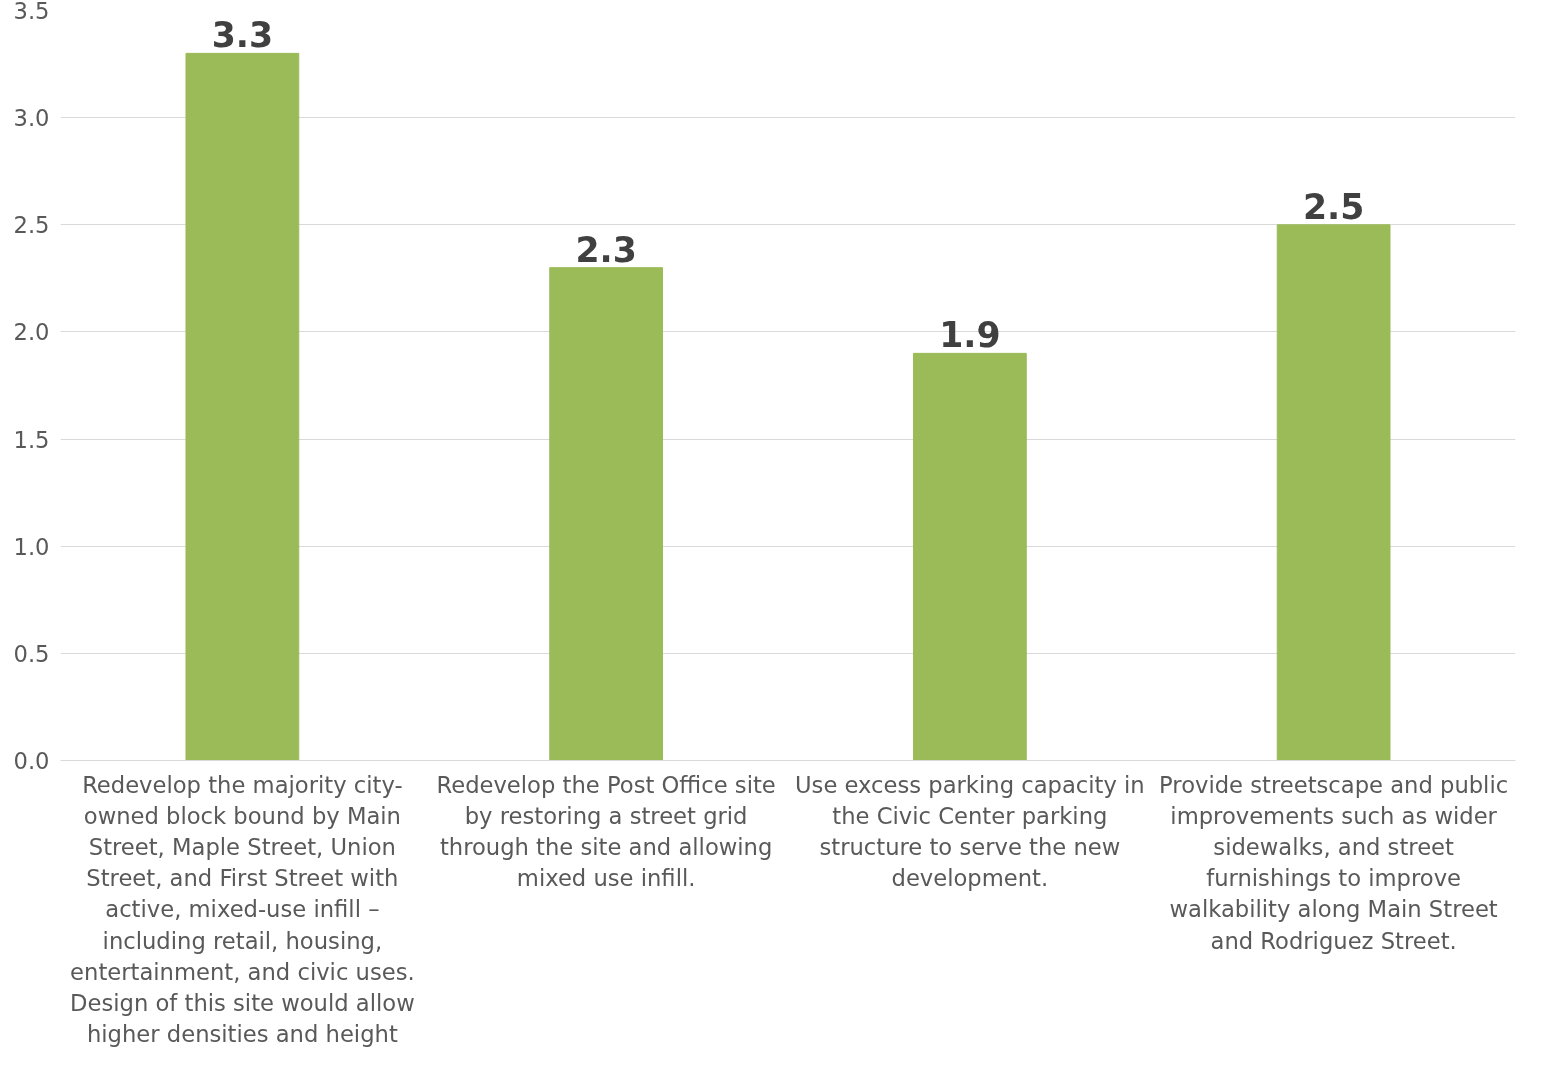 Image resolution: width=1544 pixels, height=1075 pixels. I want to click on data-label: 1.9, so click(970, 335).